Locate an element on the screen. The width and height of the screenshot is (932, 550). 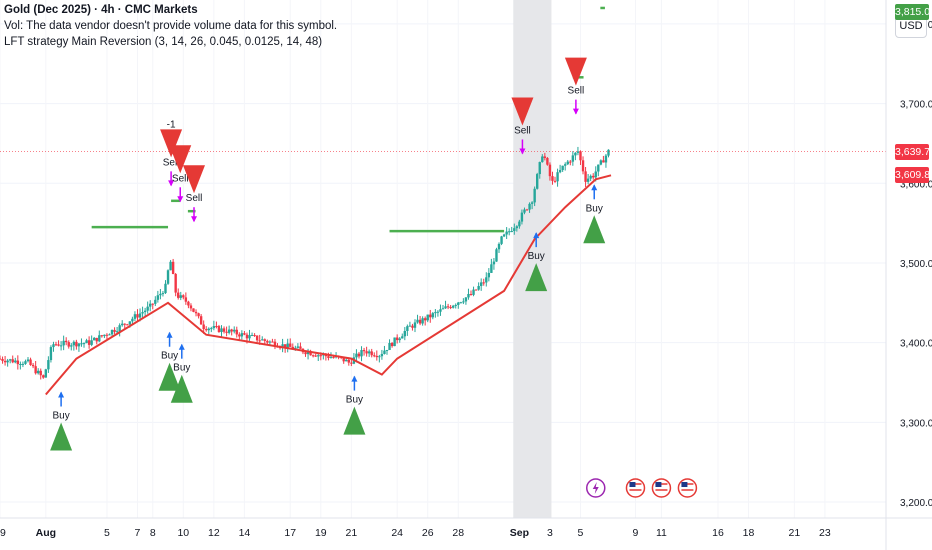
y-tick-label: 3,200.00 is located at coordinates (916, 503).